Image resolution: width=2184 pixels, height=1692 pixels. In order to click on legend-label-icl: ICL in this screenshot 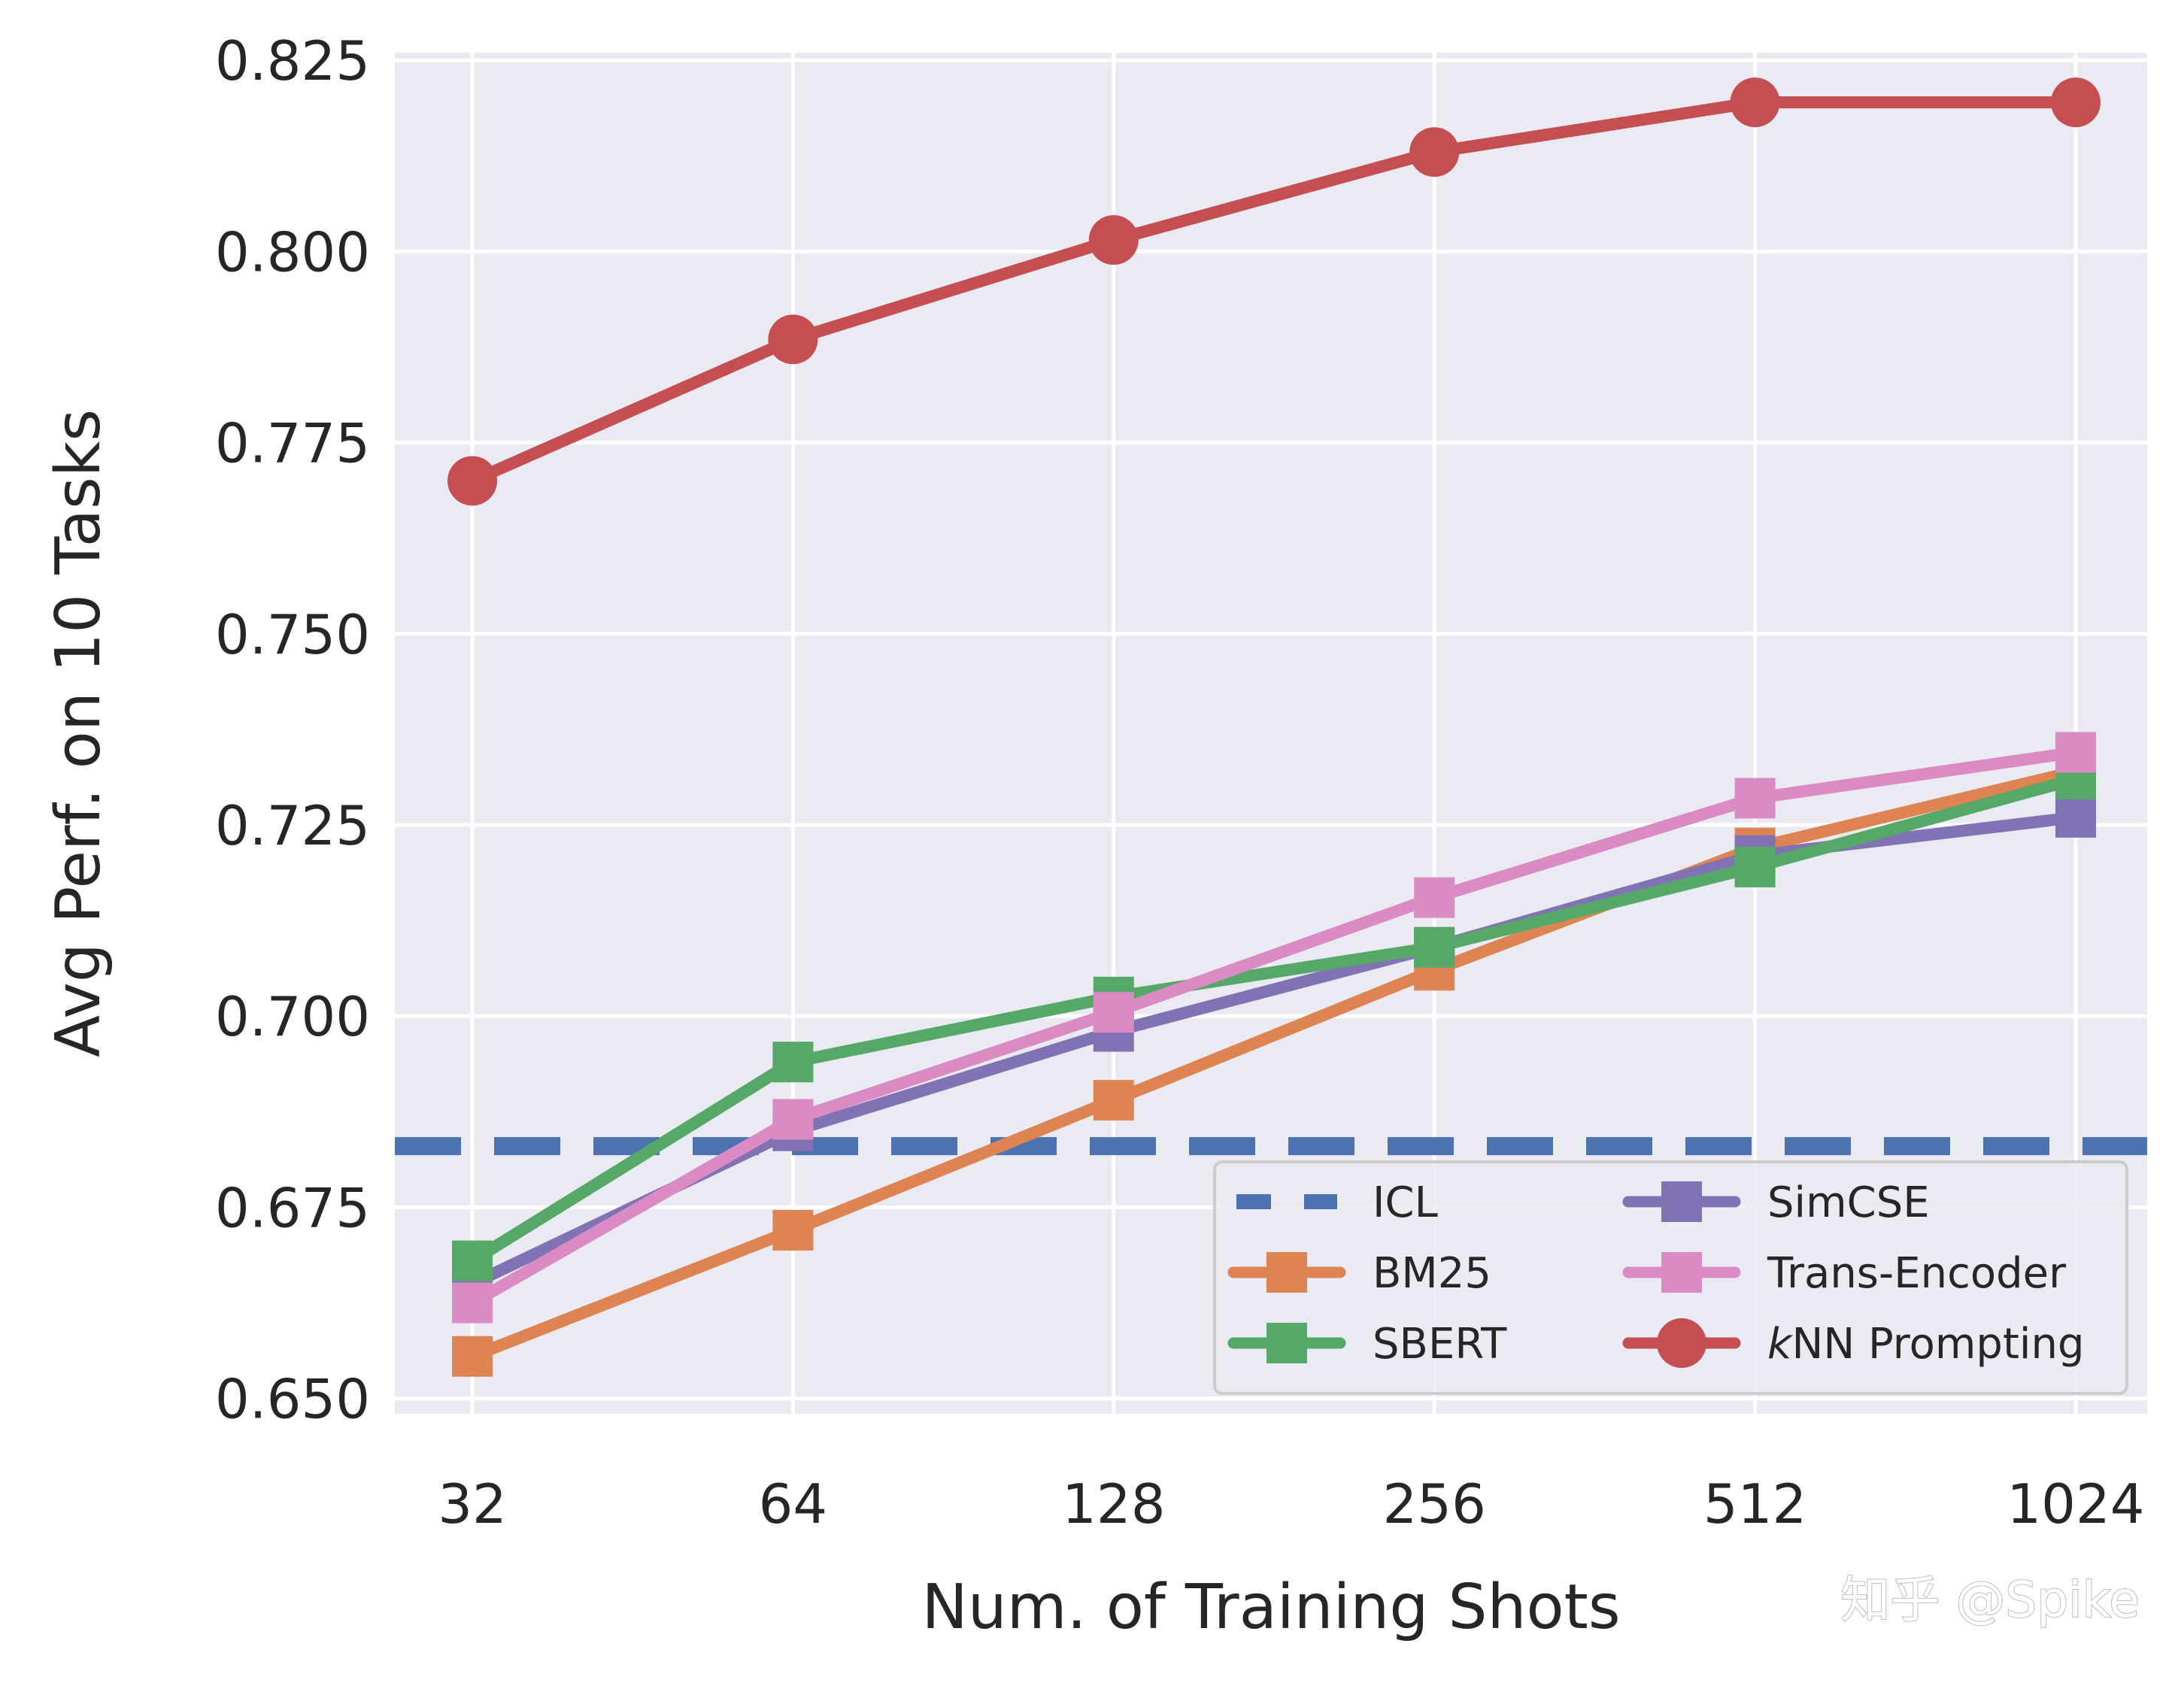, I will do `click(1405, 1202)`.